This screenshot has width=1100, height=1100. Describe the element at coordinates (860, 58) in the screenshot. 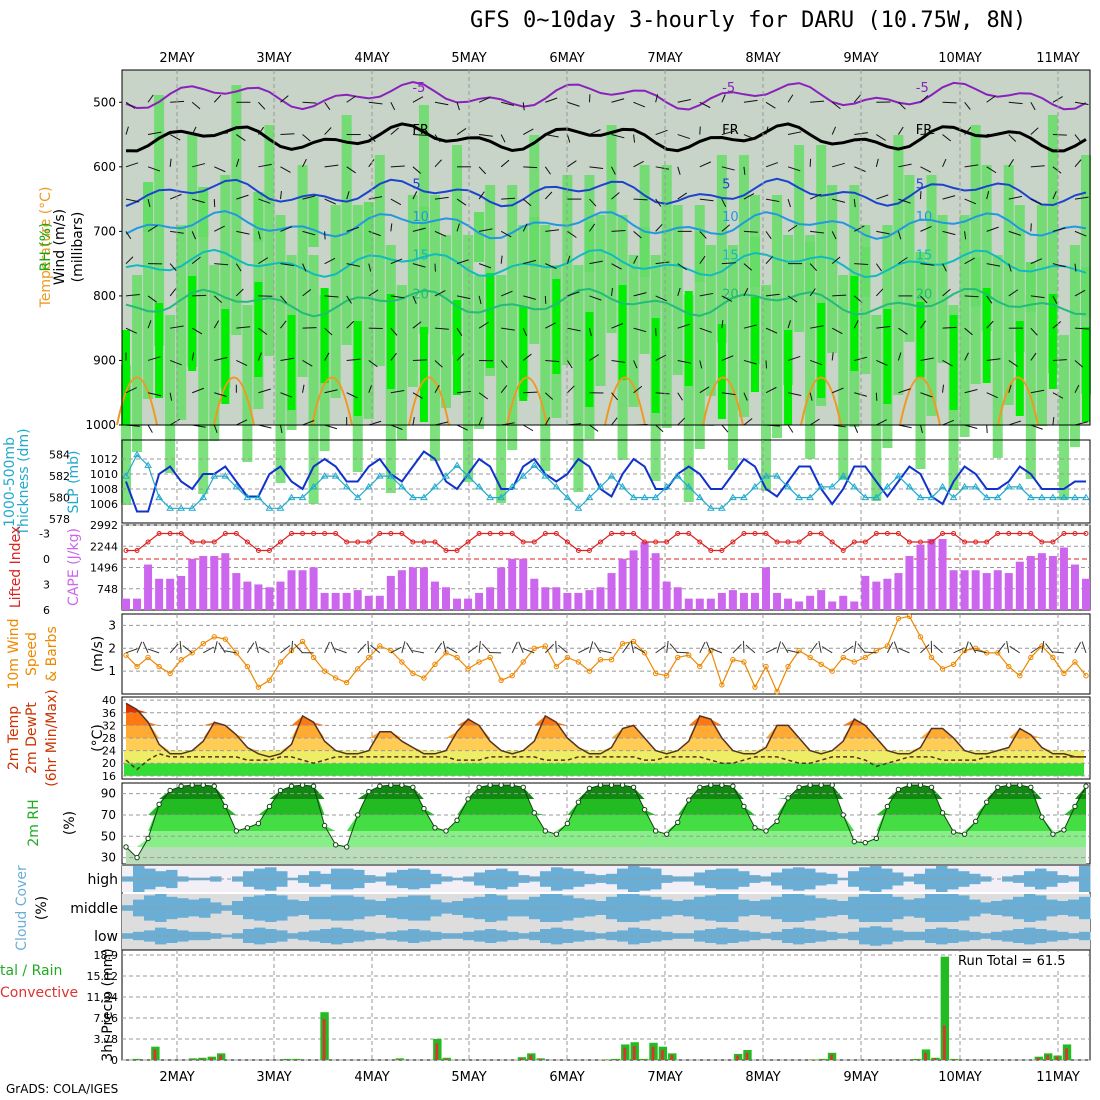

I see `date-label-top: 9MAY` at that location.